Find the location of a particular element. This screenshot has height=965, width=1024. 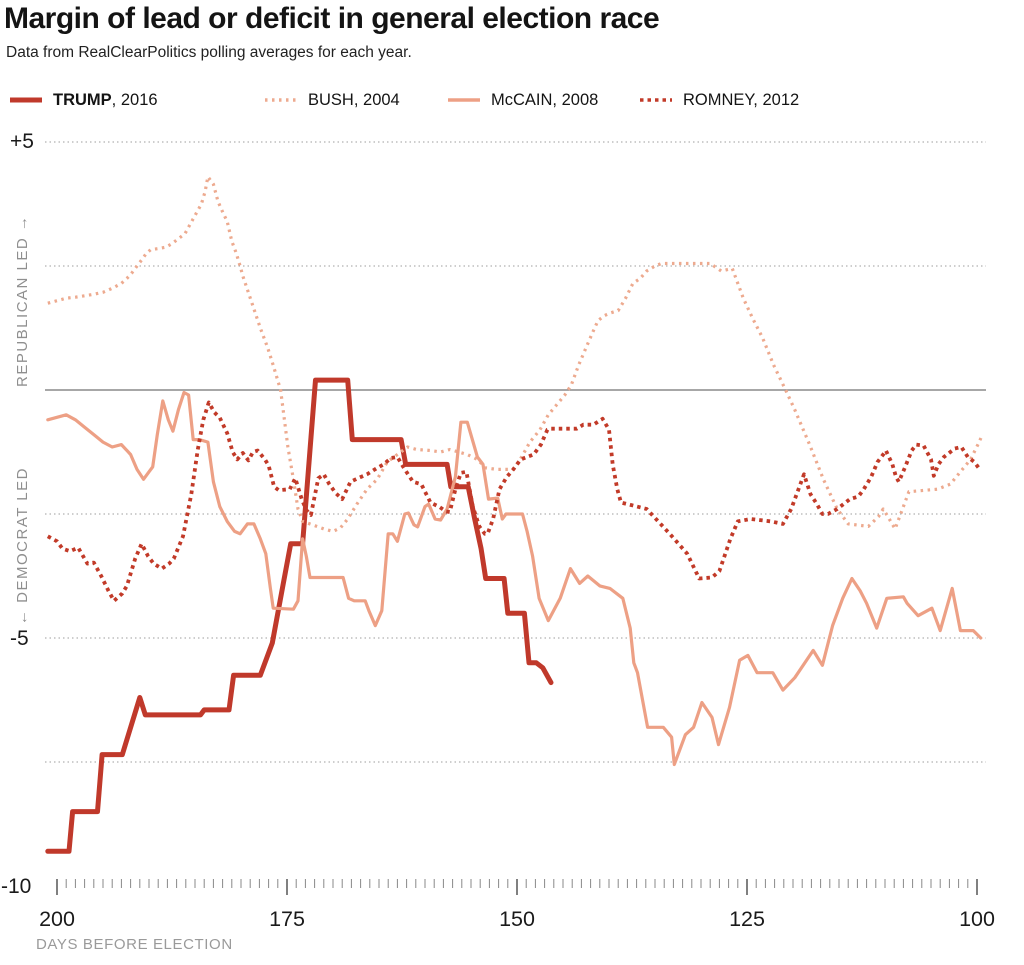

republican-led-label: REPUBLICAN LED → is located at coordinates (22, 300).